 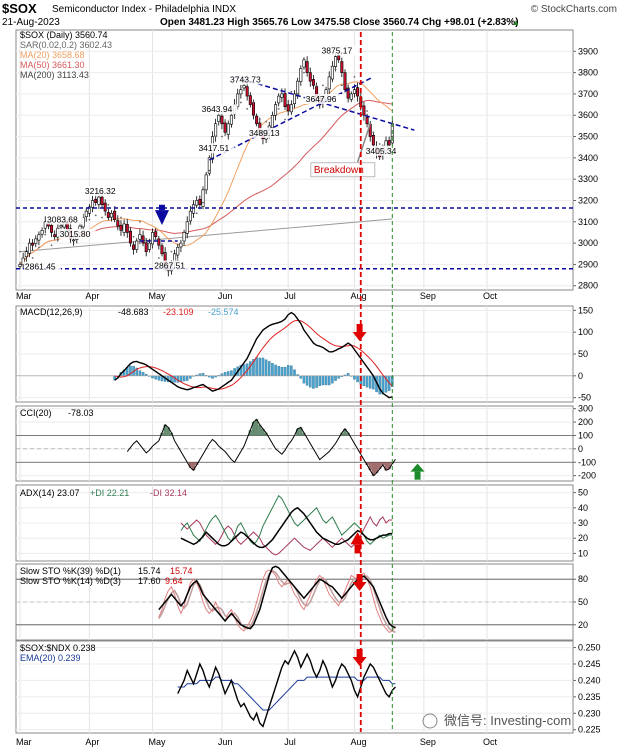 What do you see at coordinates (490, 296) in the screenshot?
I see `x-month-label: Oct` at bounding box center [490, 296].